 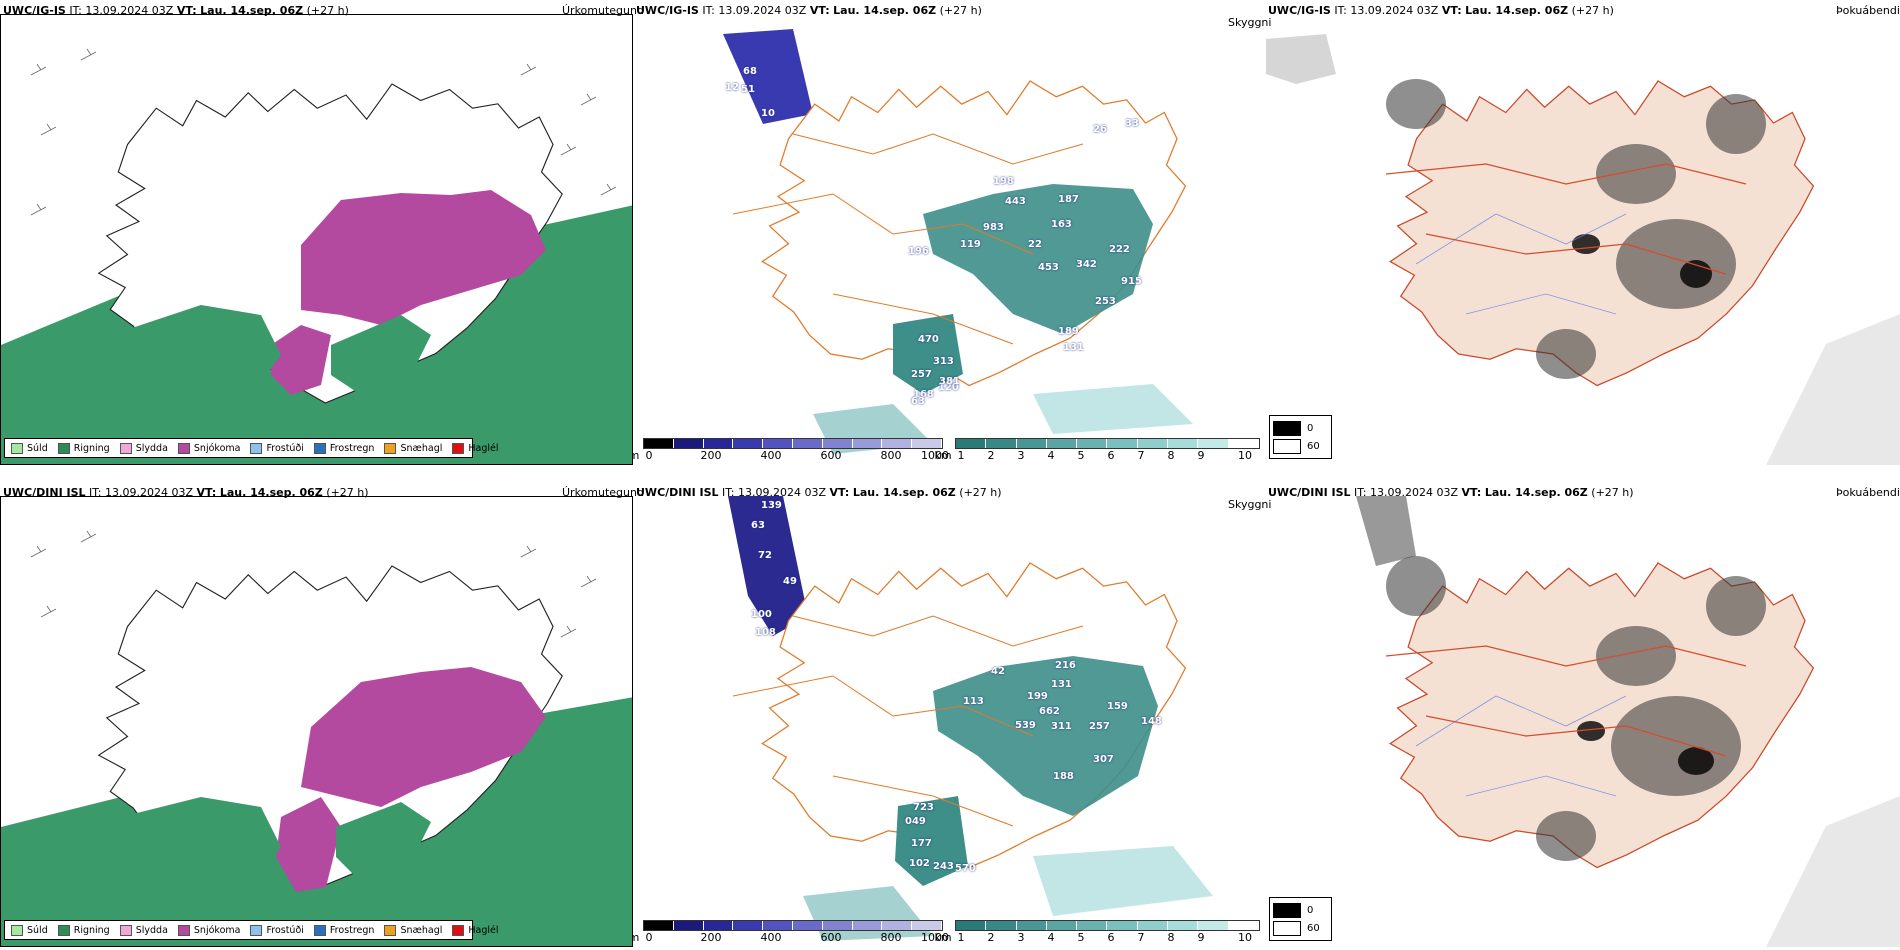 I want to click on vis-label: 662, so click(x=1049, y=711).